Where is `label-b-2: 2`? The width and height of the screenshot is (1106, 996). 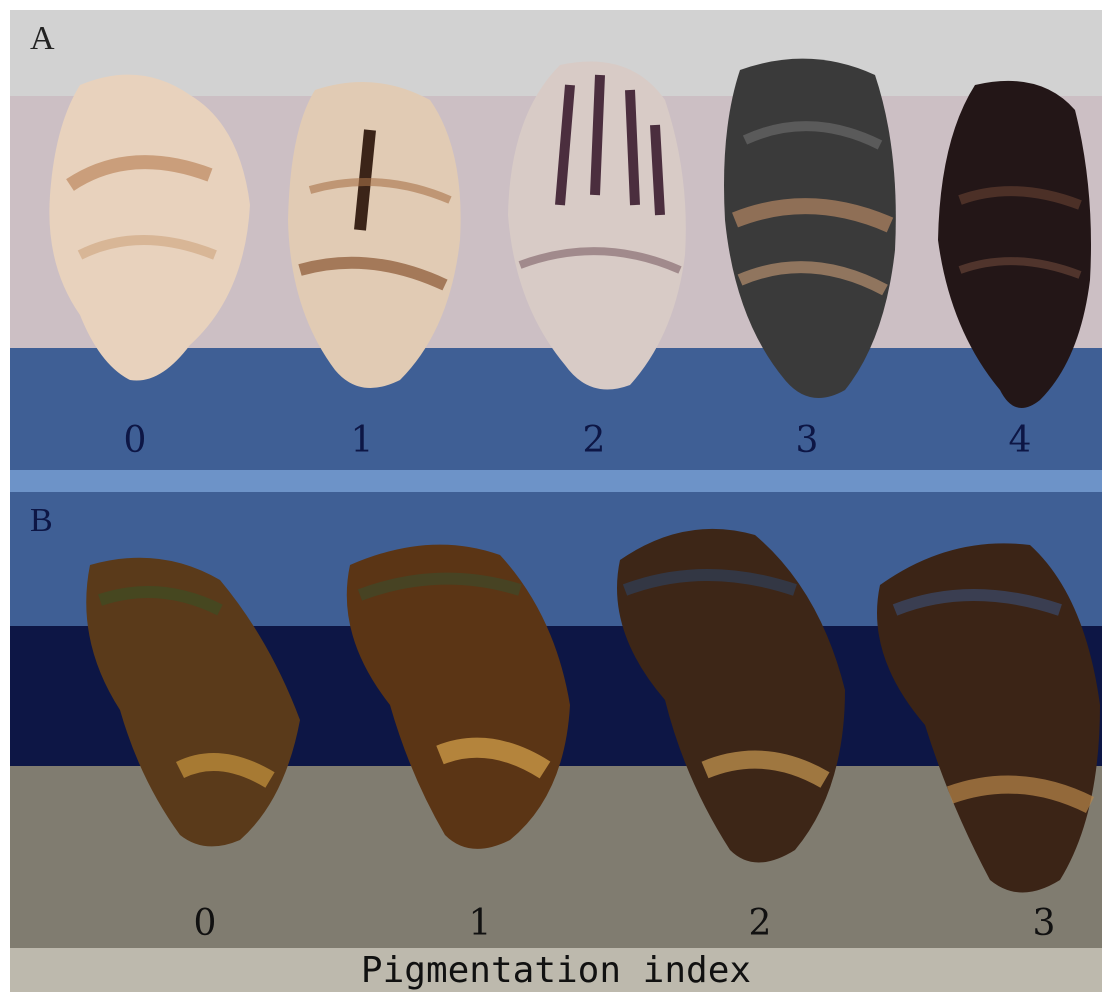 label-b-2: 2 is located at coordinates (760, 923).